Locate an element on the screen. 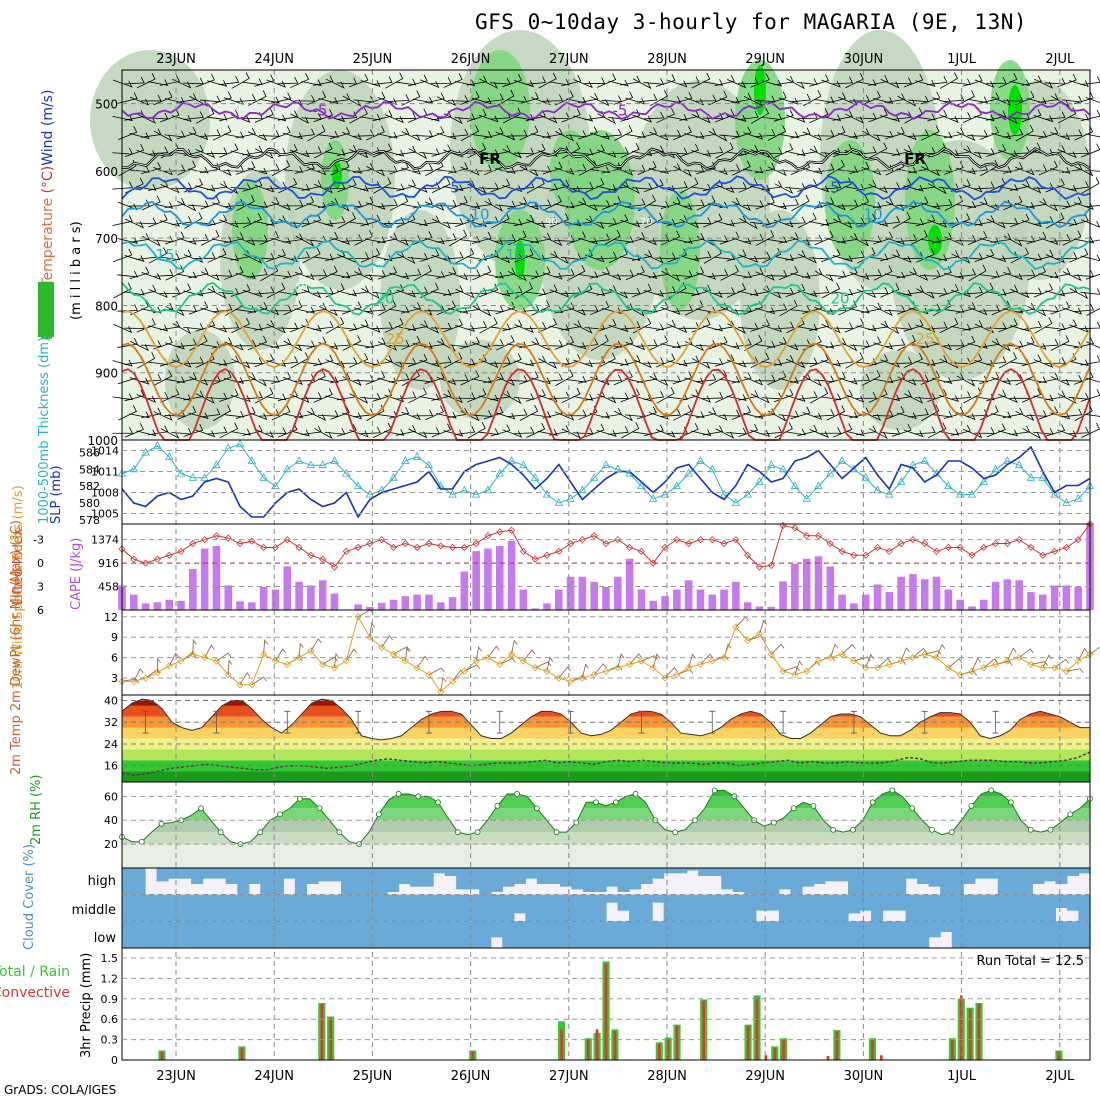 The image size is (1100, 1100). rh2m-ylabel: 2m RH (%) is located at coordinates (36, 809).